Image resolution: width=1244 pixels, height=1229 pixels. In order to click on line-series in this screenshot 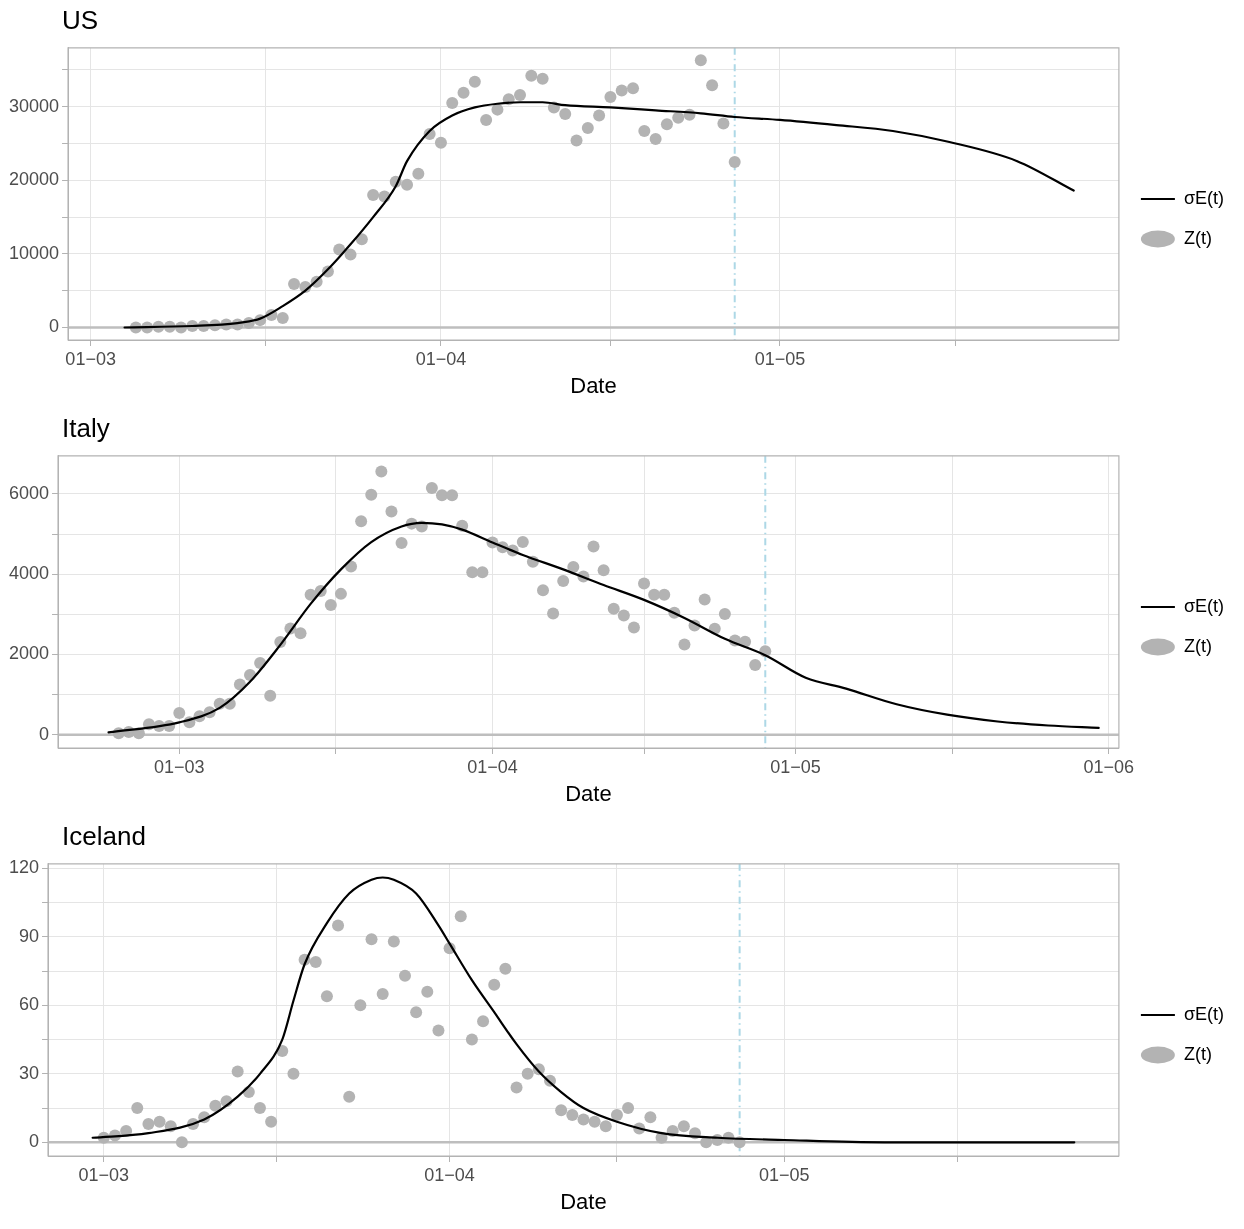, I will do `click(603, 627)`.